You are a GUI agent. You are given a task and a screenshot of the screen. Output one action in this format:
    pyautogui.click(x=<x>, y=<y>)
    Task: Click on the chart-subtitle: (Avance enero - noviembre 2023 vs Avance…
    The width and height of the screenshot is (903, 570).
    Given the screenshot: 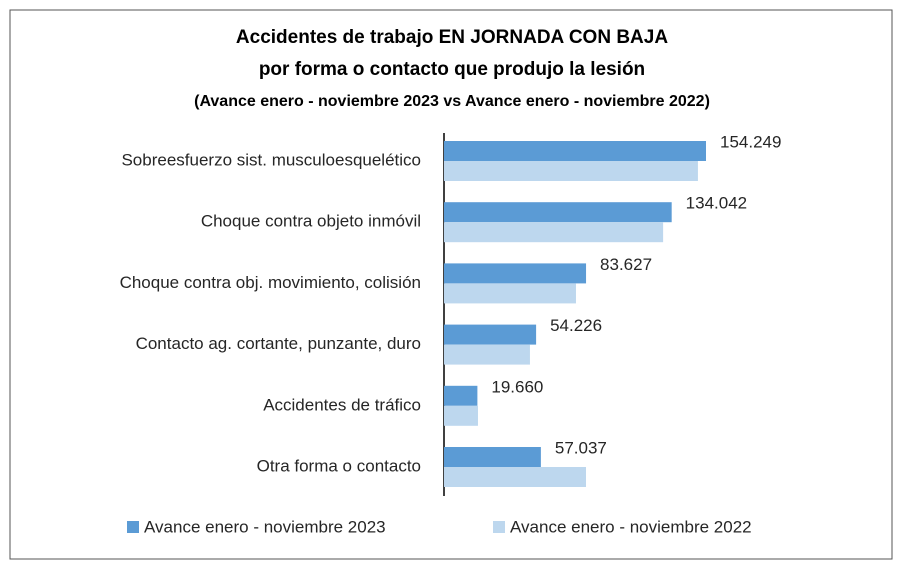 What is the action you would take?
    pyautogui.click(x=452, y=101)
    